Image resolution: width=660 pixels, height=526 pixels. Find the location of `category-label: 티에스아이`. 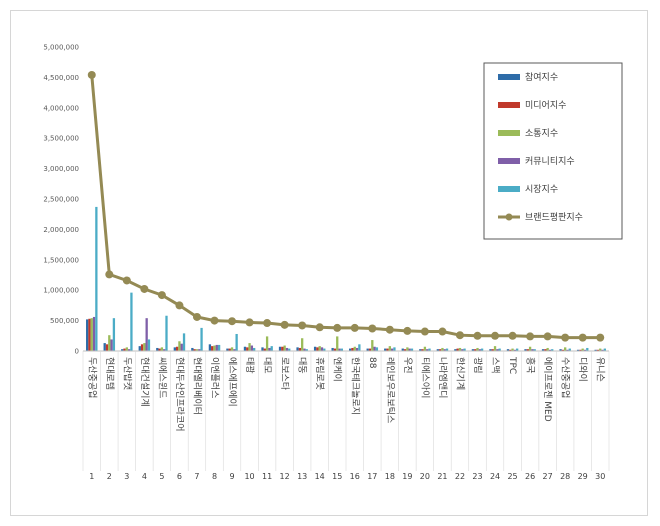

category-label: 티에스아이 is located at coordinates (424, 377).